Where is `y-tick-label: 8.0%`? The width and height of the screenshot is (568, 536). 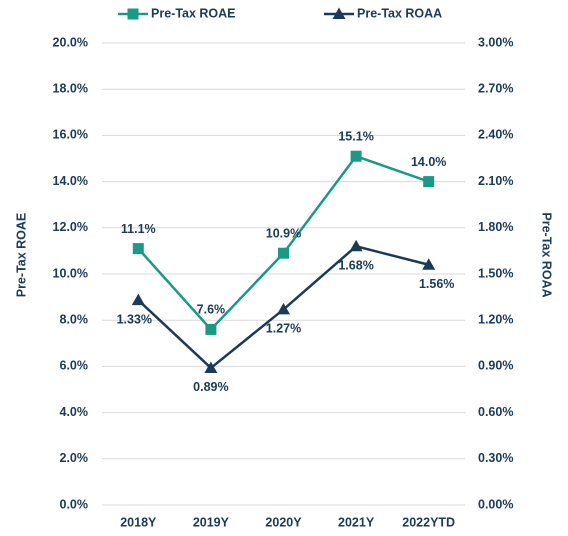
y-tick-label: 8.0% is located at coordinates (74, 319).